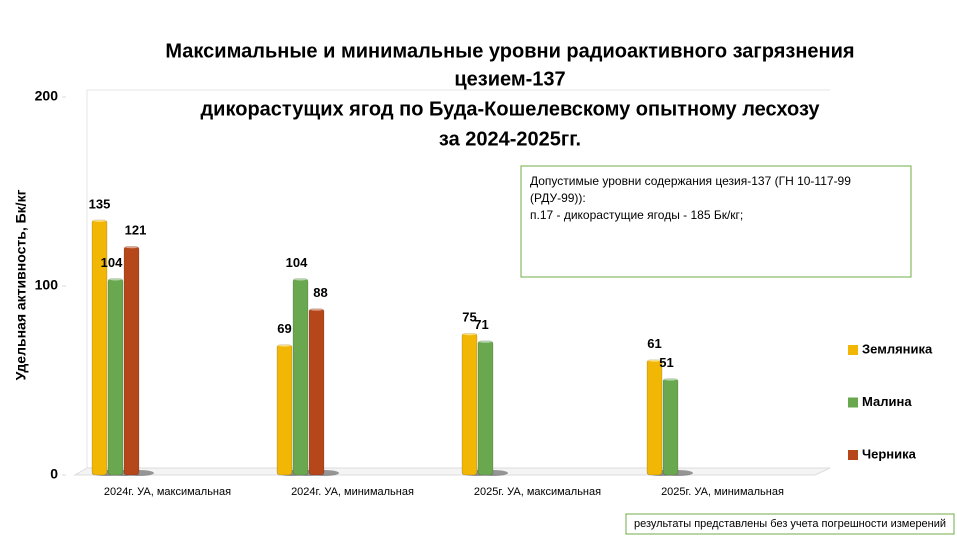 The height and width of the screenshot is (537, 957). I want to click on y-tick-label: 100, so click(47, 285).